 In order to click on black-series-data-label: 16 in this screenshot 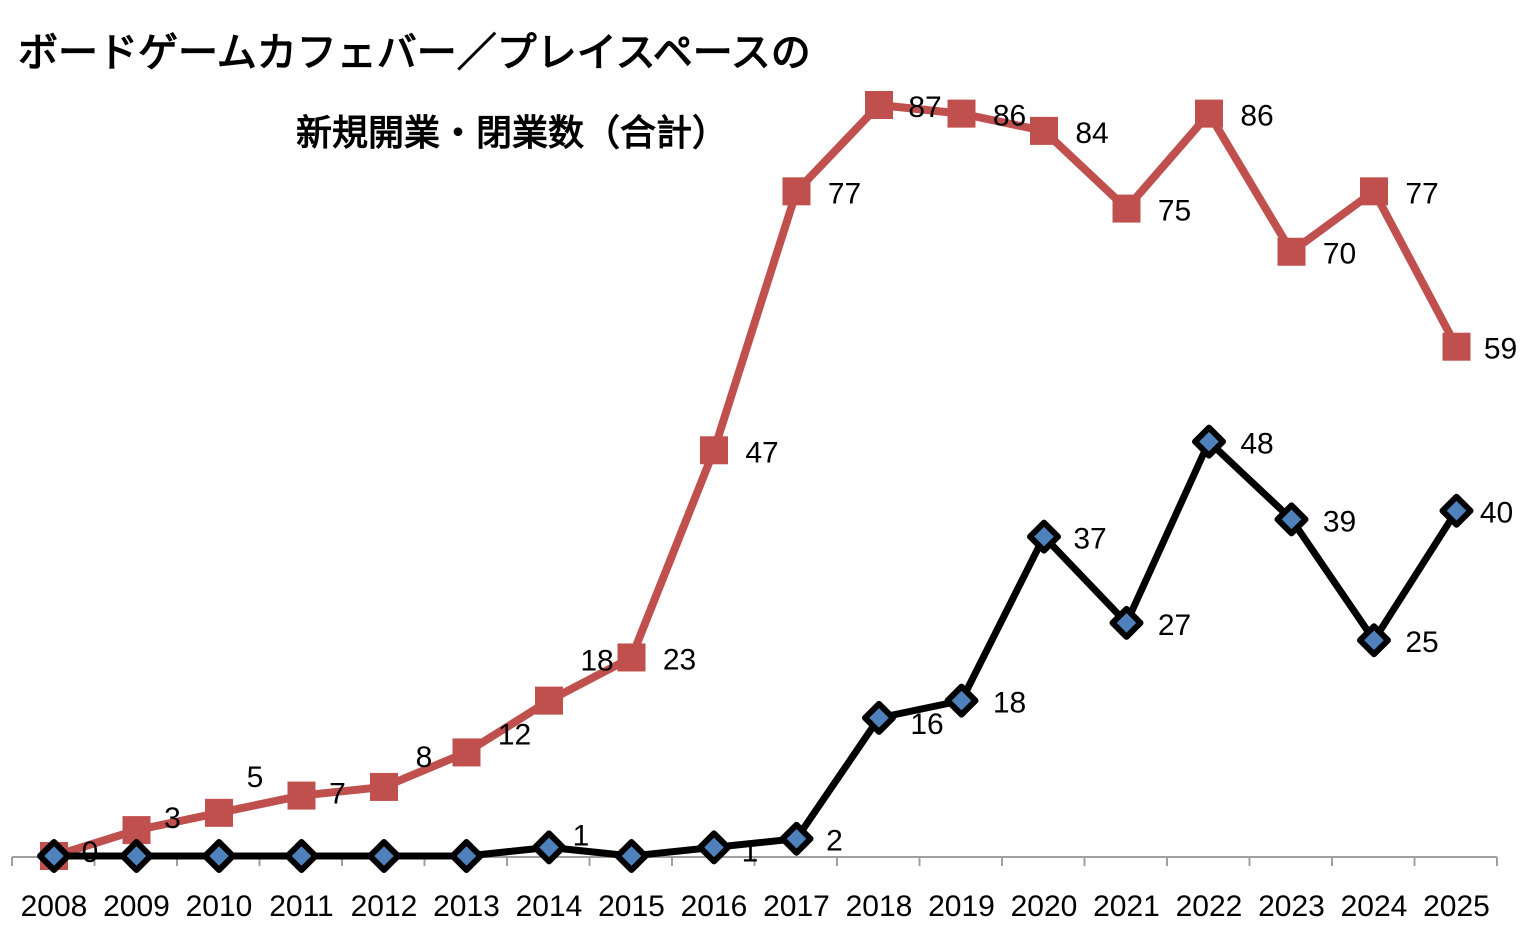, I will do `click(926, 724)`.